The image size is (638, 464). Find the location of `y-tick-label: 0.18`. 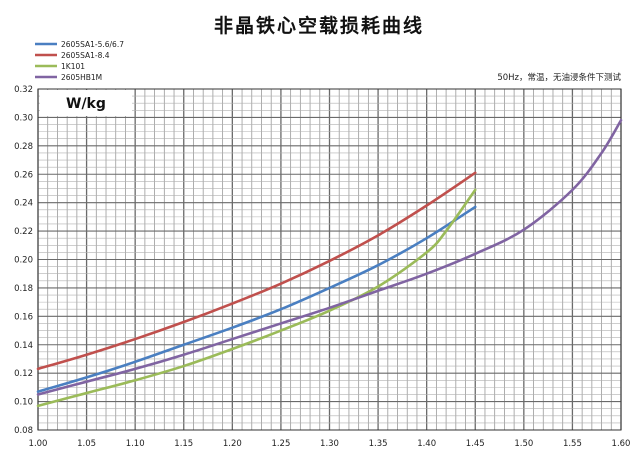

y-tick-label: 0.18 is located at coordinates (23, 289).